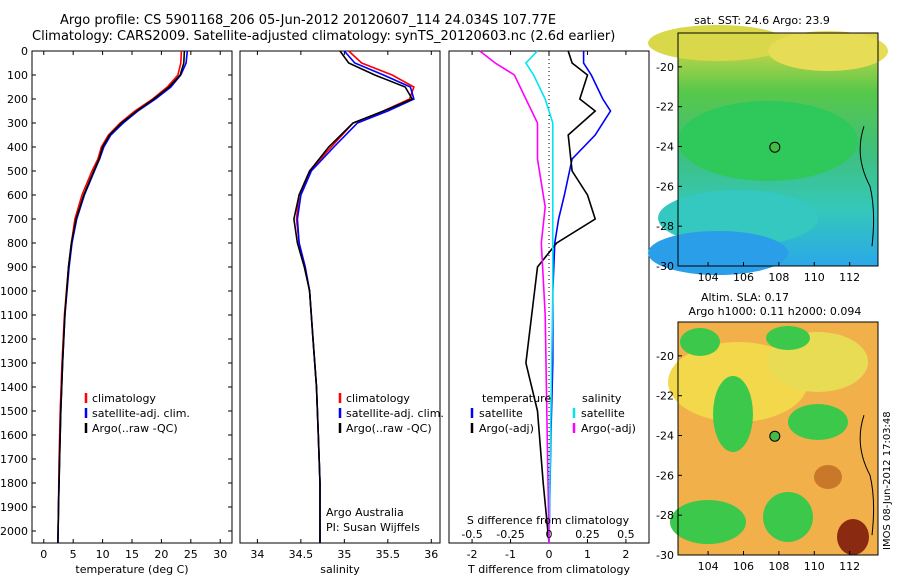  What do you see at coordinates (131, 569) in the screenshot?
I see `x-axis-label: temperature (deg C)` at bounding box center [131, 569].